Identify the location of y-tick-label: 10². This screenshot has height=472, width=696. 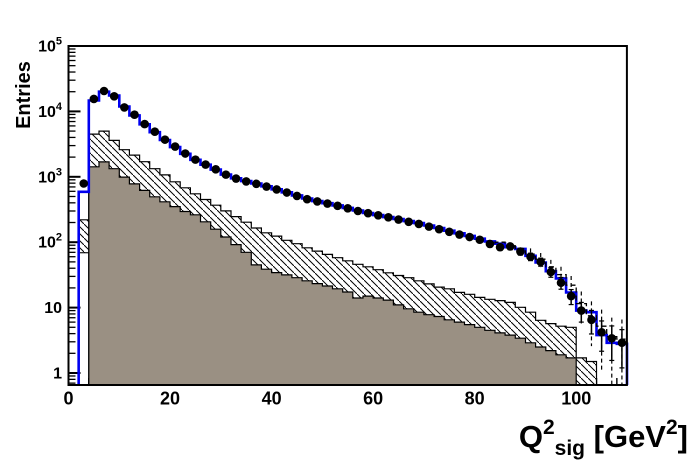
(50, 242).